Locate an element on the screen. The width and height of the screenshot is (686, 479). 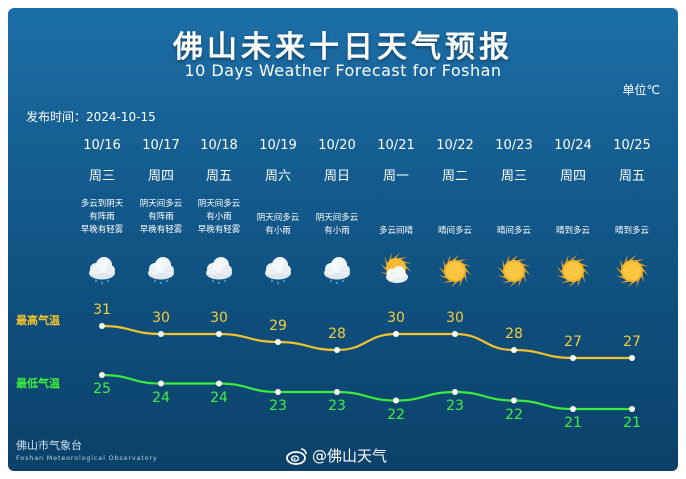
day-date: 10/16 is located at coordinates (102, 145).